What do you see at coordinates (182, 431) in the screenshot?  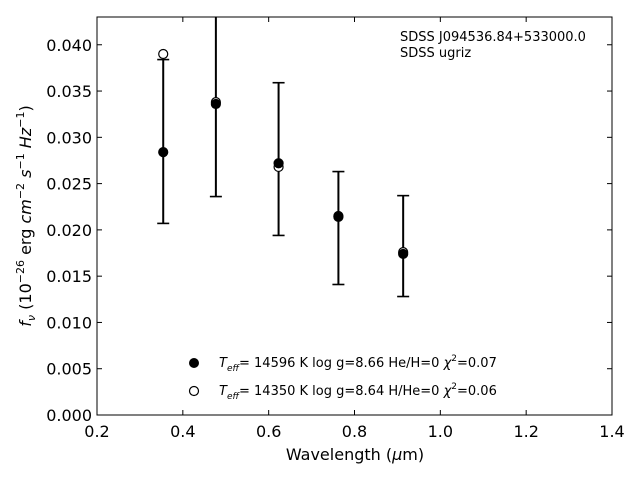 I see `x-tick-label: 0.4` at bounding box center [182, 431].